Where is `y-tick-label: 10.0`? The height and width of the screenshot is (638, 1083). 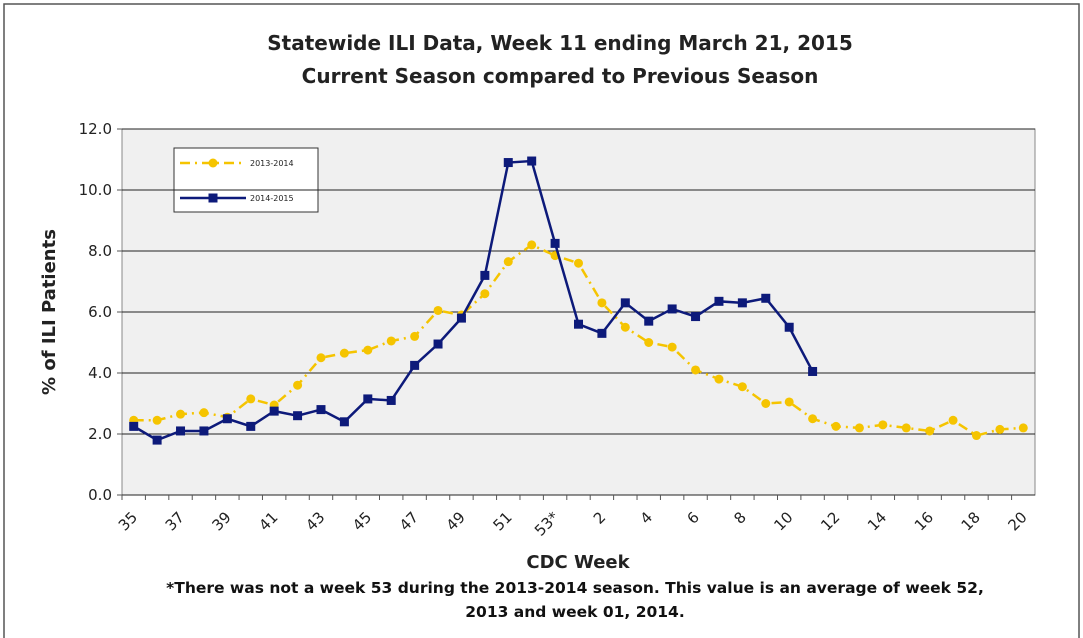
y-tick-label: 10.0 is located at coordinates (95, 190).